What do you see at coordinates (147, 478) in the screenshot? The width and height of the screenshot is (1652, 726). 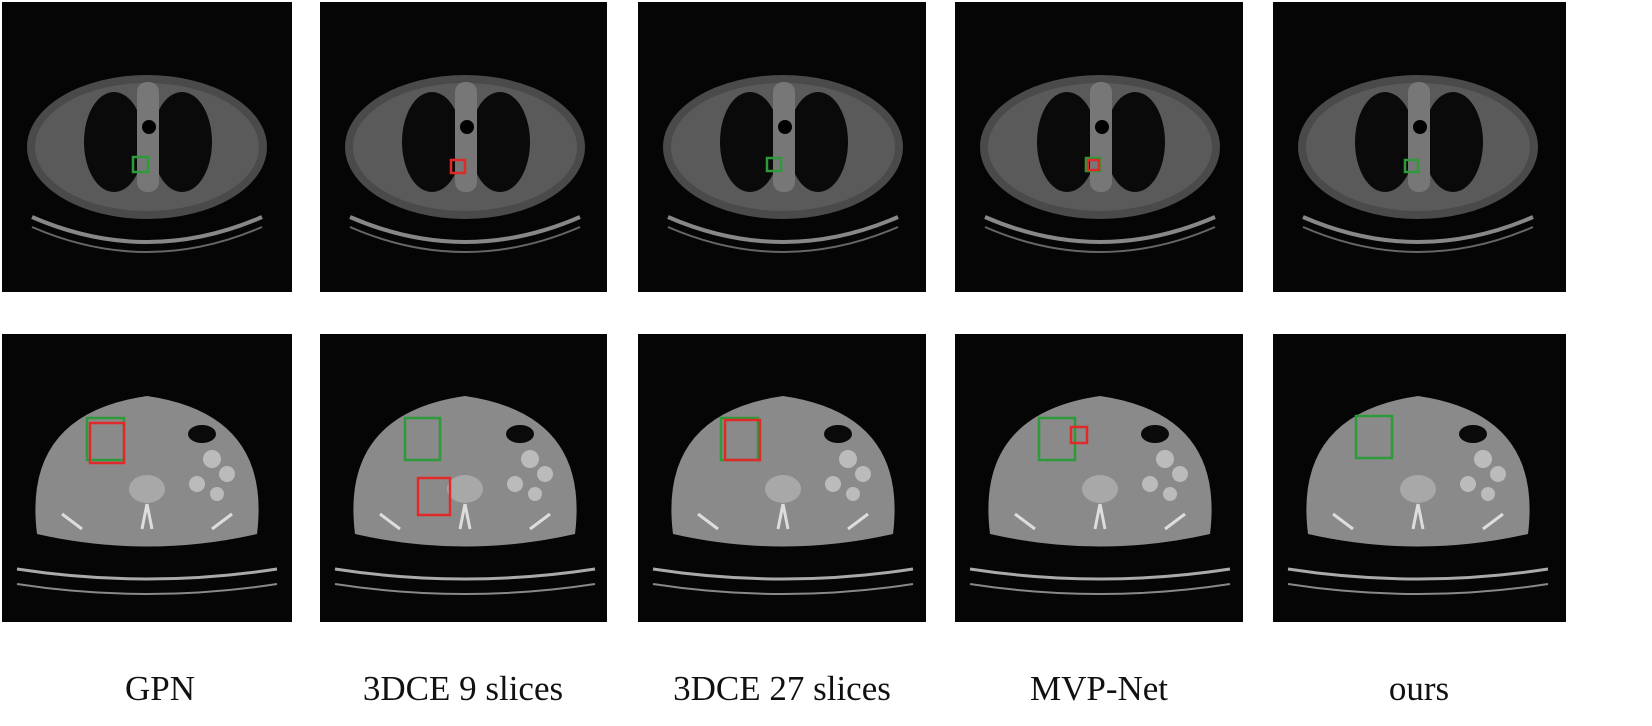 I see `ct-image-abdomen-gpn` at bounding box center [147, 478].